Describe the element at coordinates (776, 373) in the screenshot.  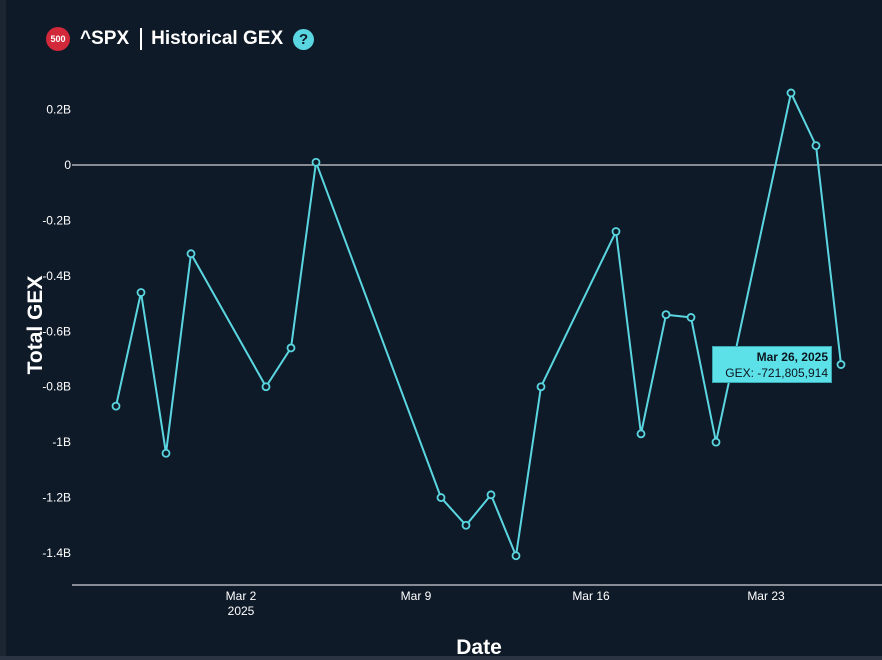
I see `tooltip-value: GEX: -721,805,914` at that location.